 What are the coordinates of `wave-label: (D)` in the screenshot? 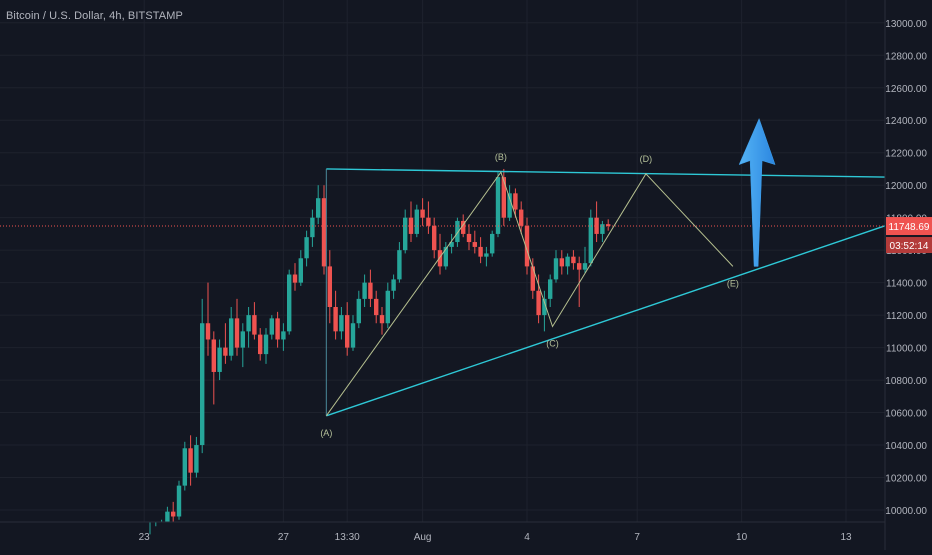 It's located at (646, 159).